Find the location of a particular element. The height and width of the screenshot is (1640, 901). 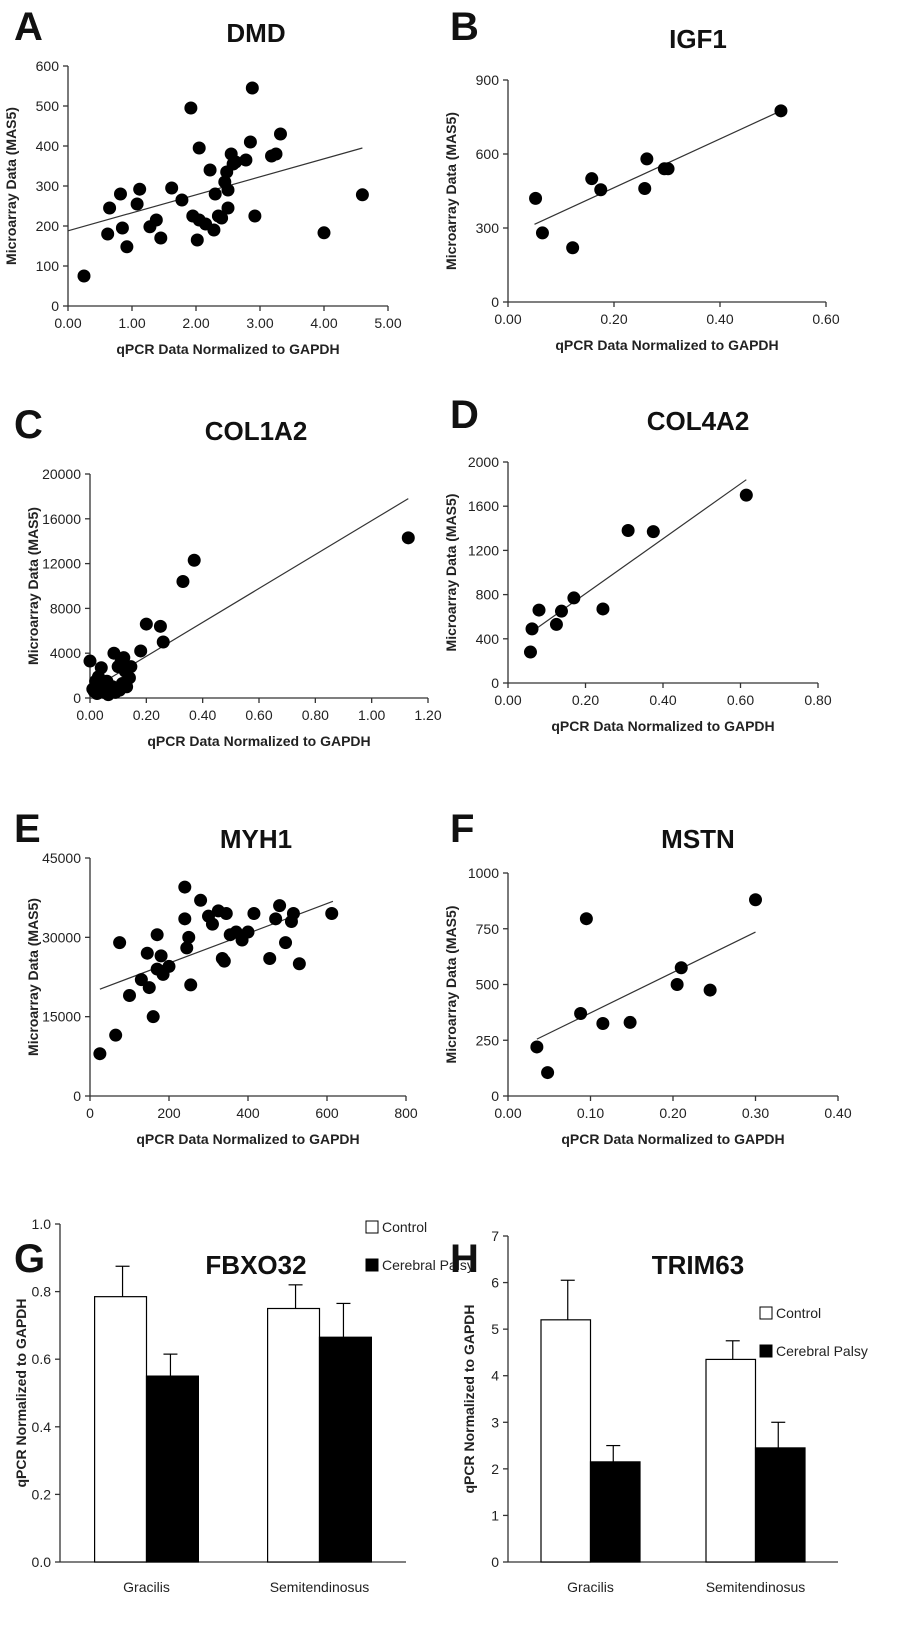

y-tick-label: 3 is located at coordinates (495, 1422).